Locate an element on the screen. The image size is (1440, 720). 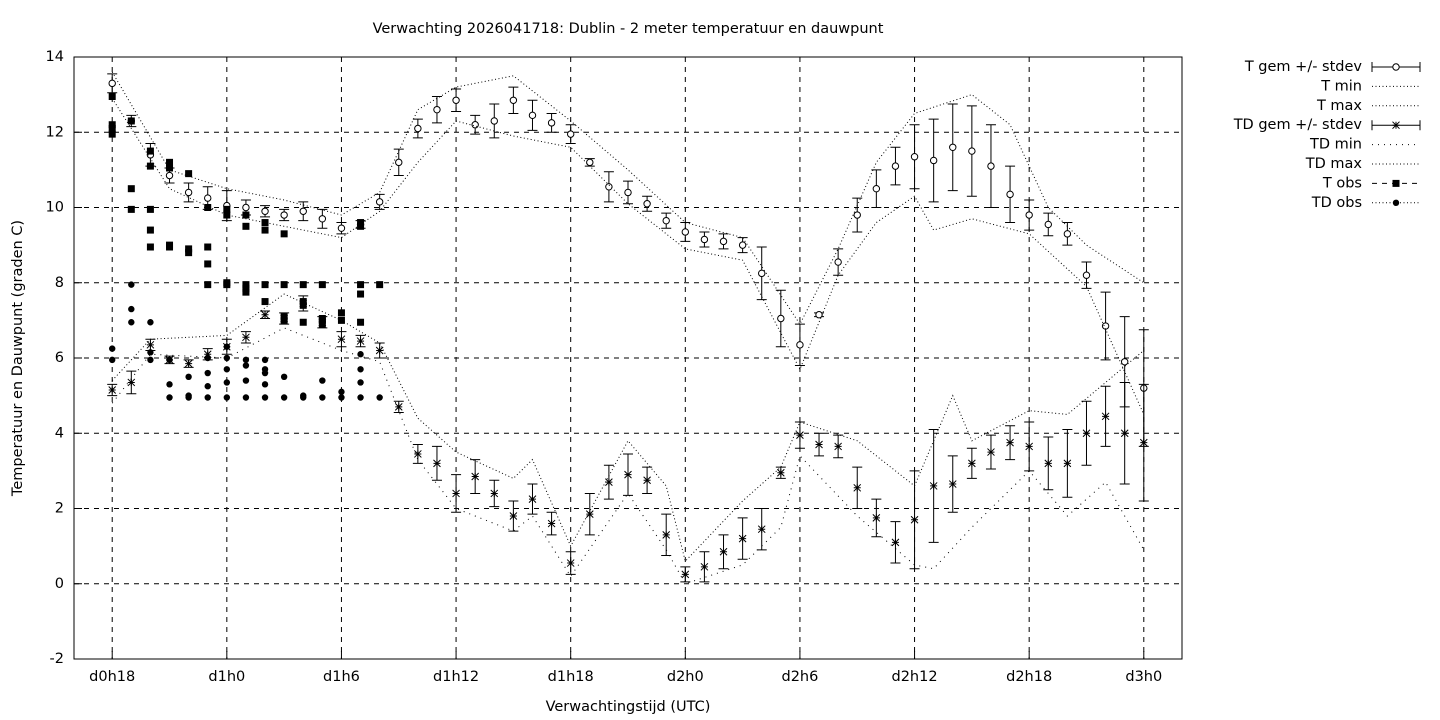
x-tick-label: d1h12 is located at coordinates (456, 677).